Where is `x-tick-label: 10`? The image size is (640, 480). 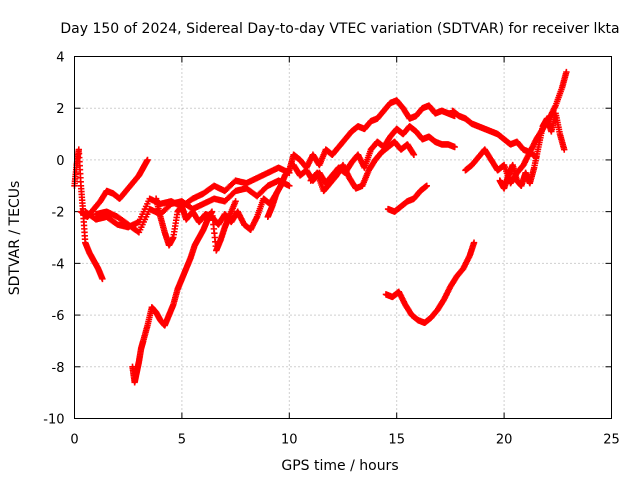 x-tick-label: 10 is located at coordinates (289, 440).